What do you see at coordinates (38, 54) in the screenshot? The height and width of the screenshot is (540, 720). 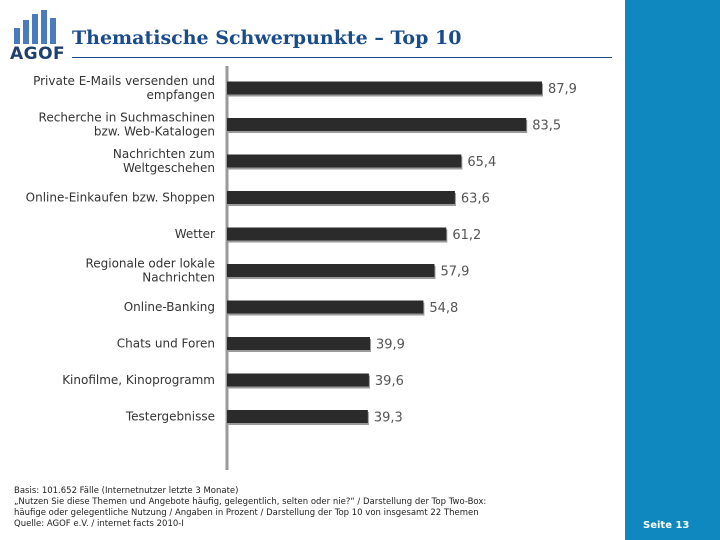 I see `agof-logo-text: AGOF` at bounding box center [38, 54].